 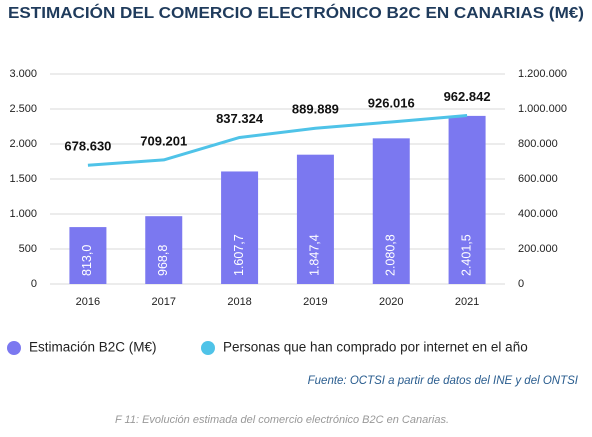 What do you see at coordinates (23, 179) in the screenshot?
I see `y-tick-label: 1.500` at bounding box center [23, 179].